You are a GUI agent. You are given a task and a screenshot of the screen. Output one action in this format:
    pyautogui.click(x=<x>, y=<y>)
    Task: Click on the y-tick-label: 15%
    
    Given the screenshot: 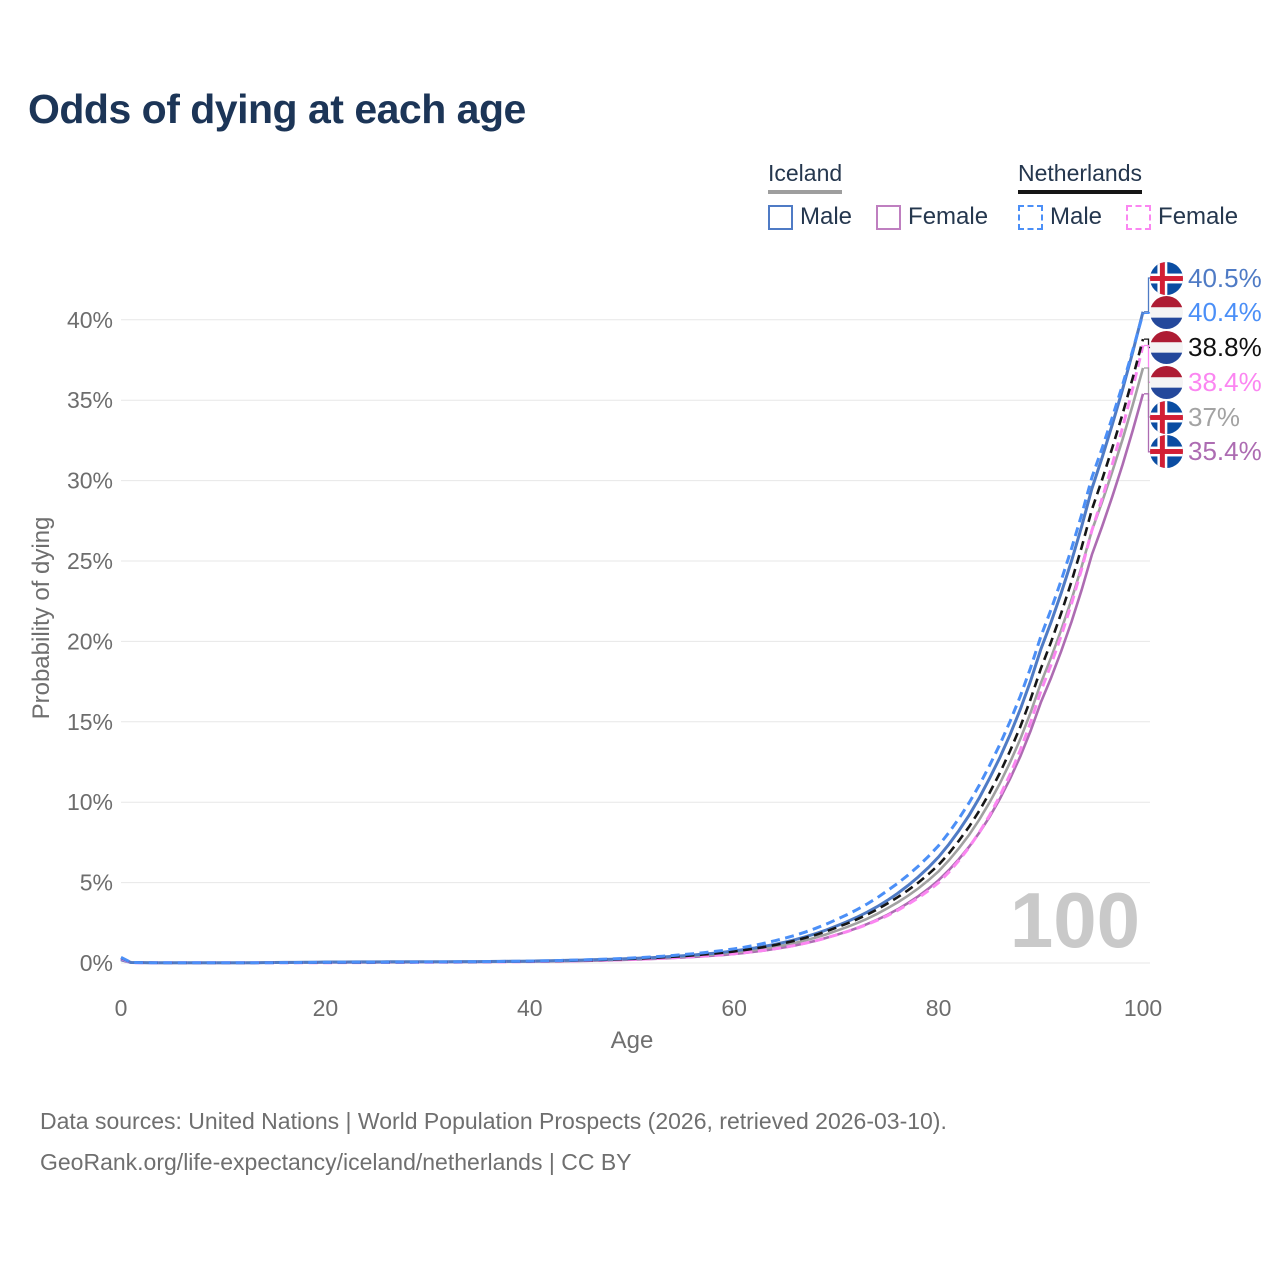 What is the action you would take?
    pyautogui.click(x=90, y=722)
    